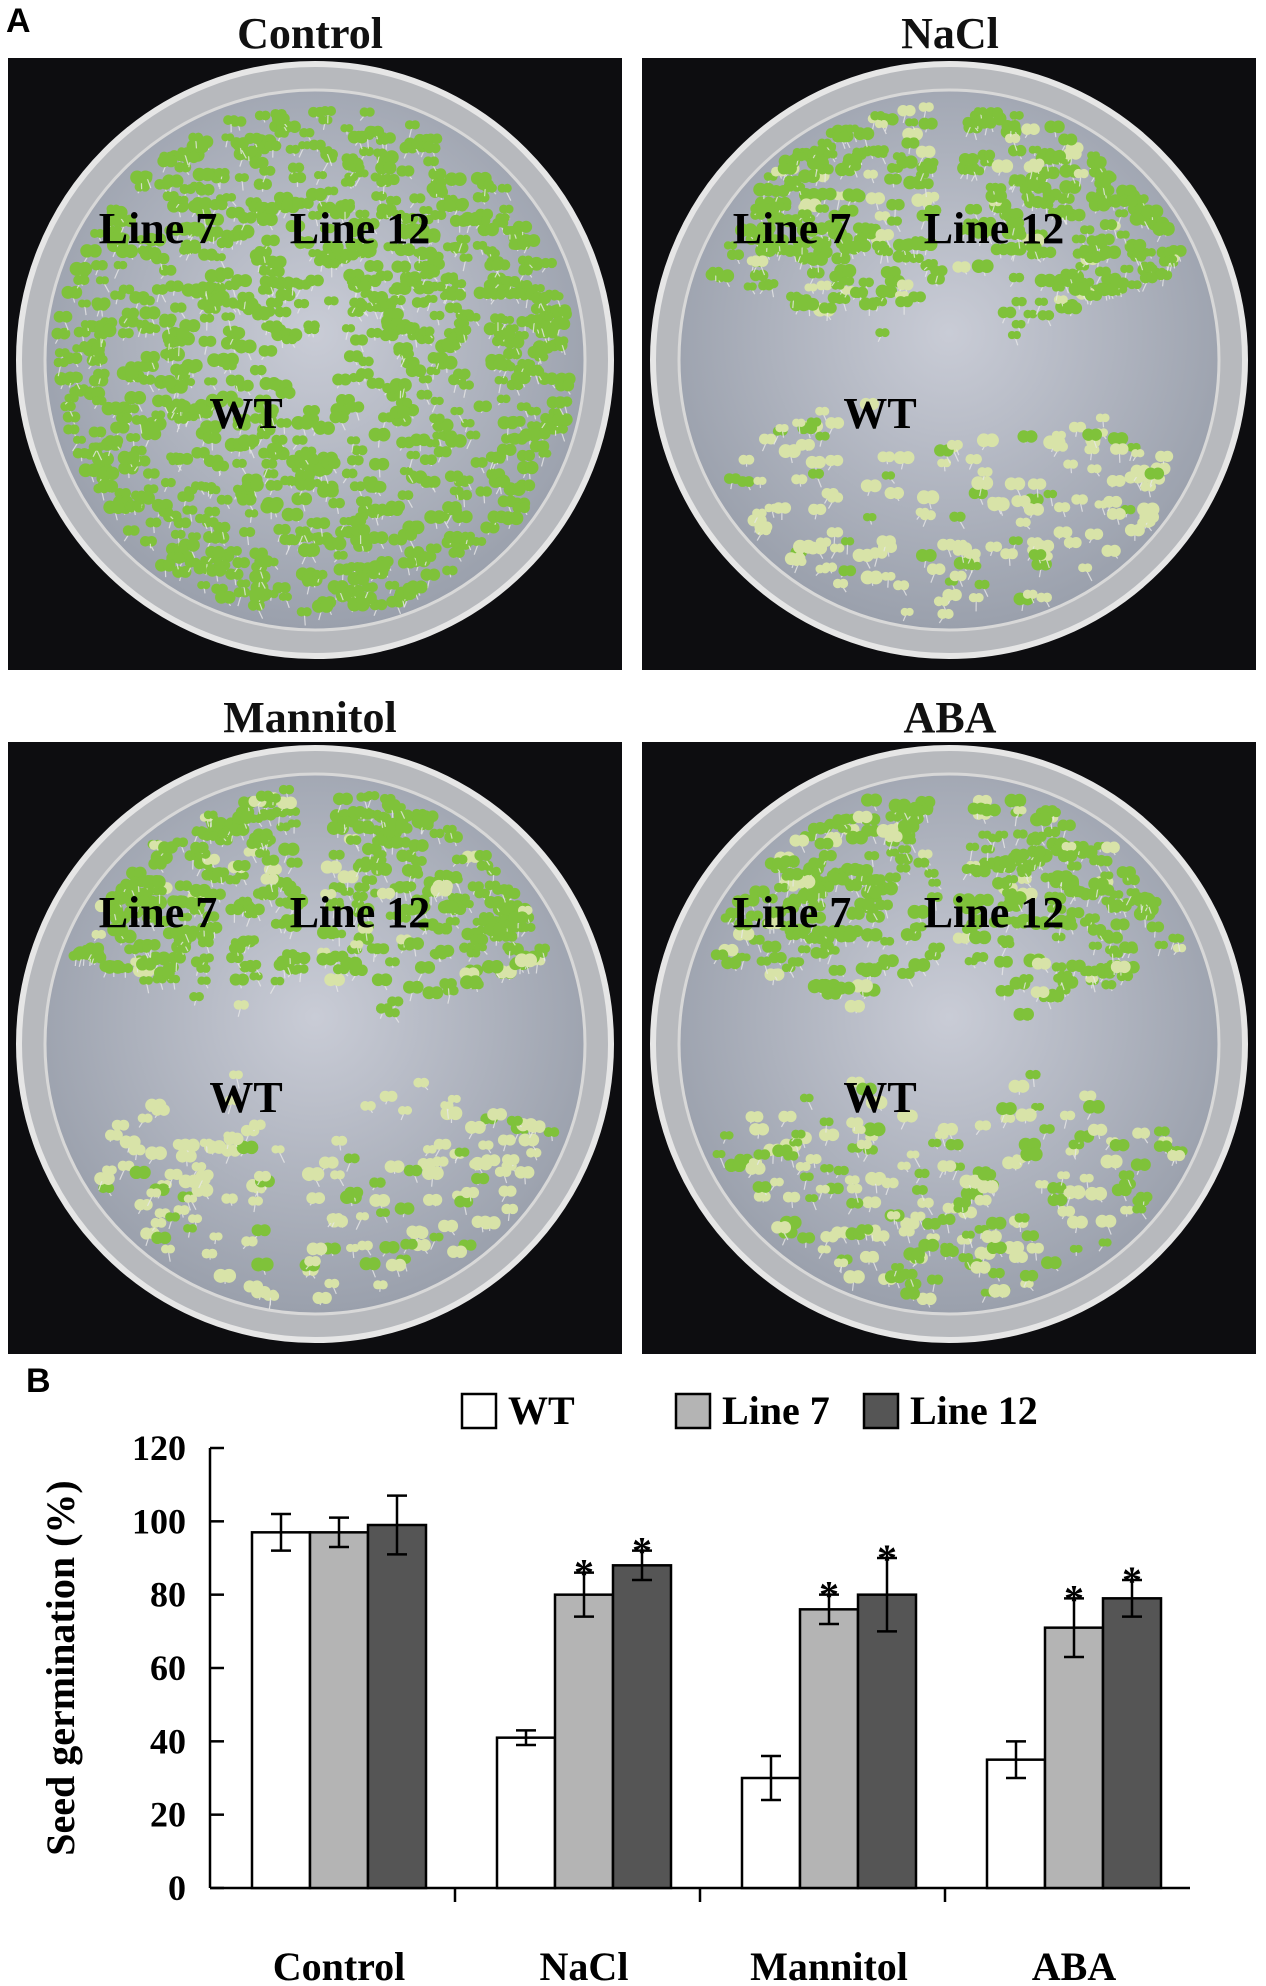  I want to click on plate-photo-nacl: Line 7 Line 12 WT, so click(949, 364).